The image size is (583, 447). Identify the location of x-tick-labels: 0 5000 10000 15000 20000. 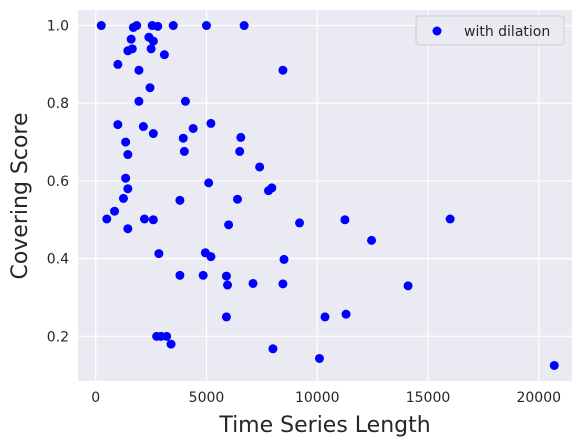
(326, 398).